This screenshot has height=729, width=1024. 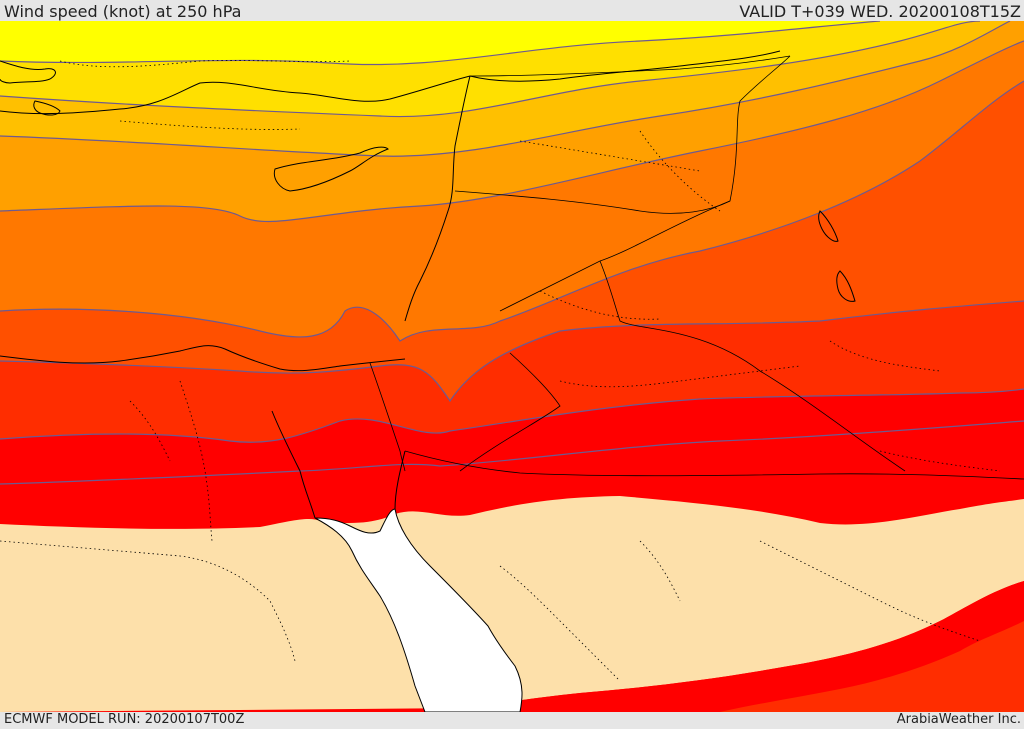 I want to click on credit: ArabiaWeather Inc., so click(x=958, y=719).